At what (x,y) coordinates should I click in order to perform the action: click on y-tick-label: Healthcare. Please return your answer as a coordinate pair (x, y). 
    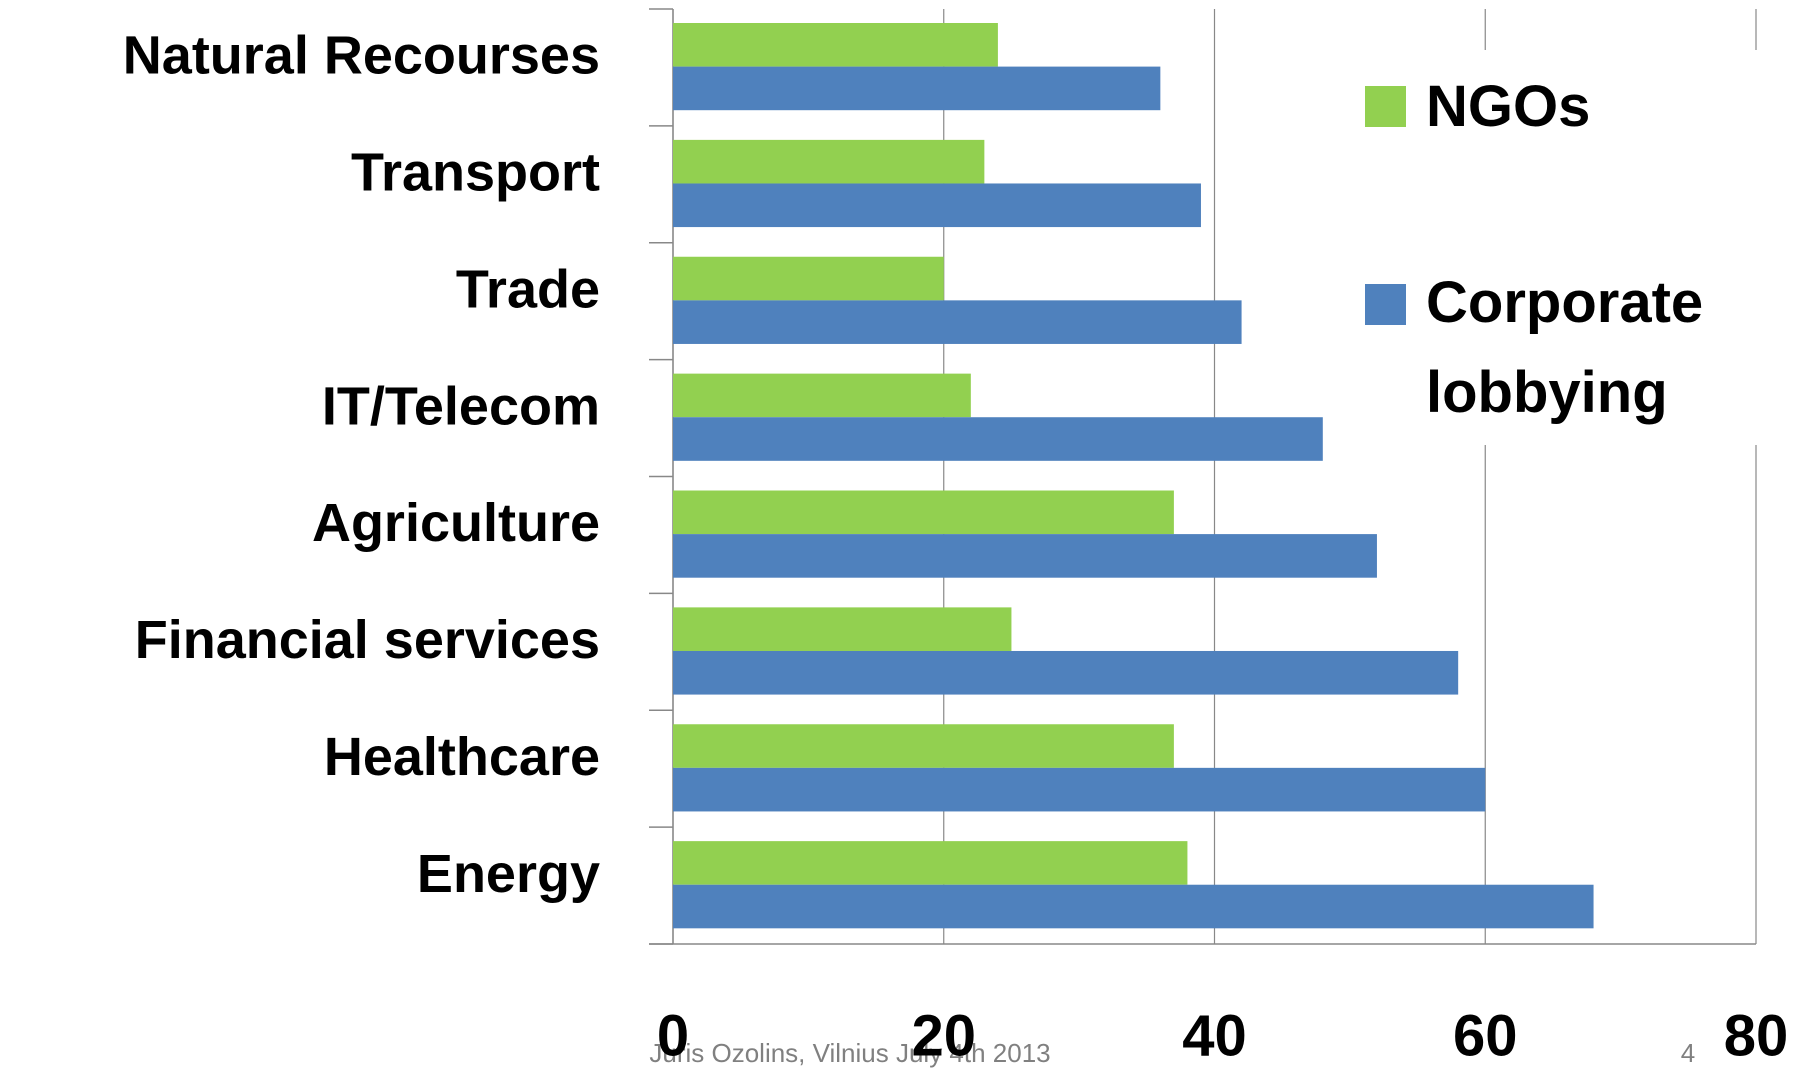
    Looking at the image, I should click on (462, 757).